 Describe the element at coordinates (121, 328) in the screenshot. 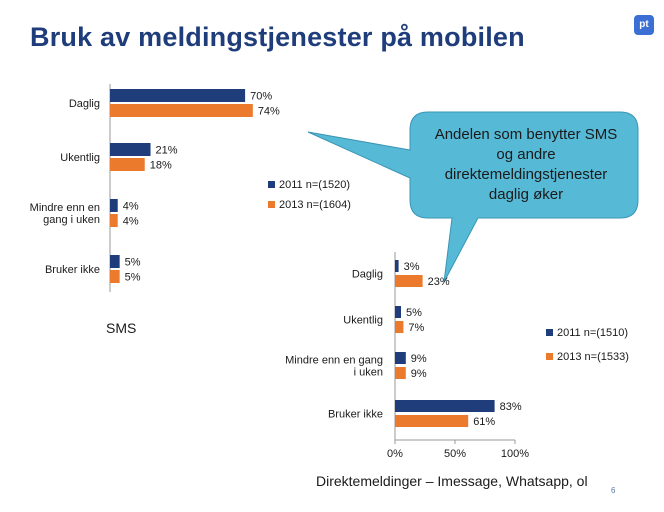

I see `sms-chart-title: SMS` at that location.